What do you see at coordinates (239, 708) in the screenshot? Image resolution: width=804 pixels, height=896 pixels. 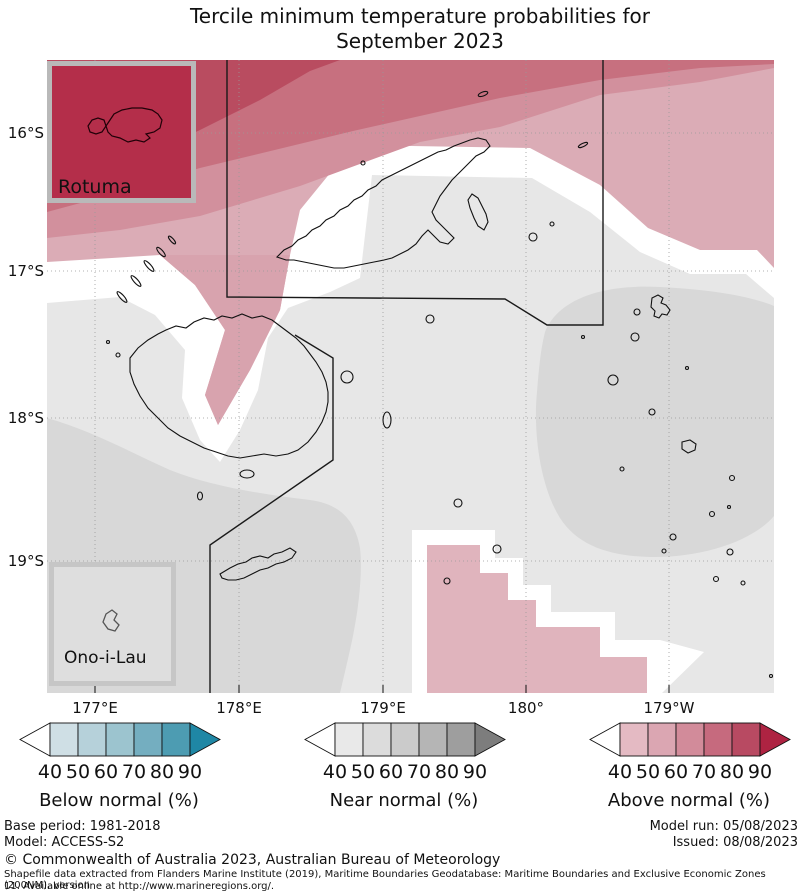 I see `x-tick-178e: 178°E` at bounding box center [239, 708].